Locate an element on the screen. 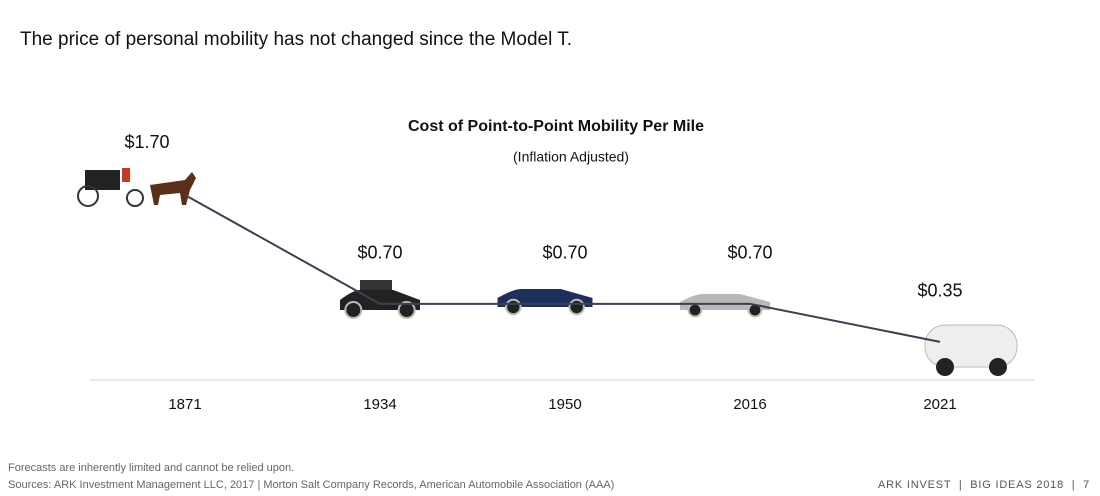  x-tick-label: 1871 is located at coordinates (184, 404).